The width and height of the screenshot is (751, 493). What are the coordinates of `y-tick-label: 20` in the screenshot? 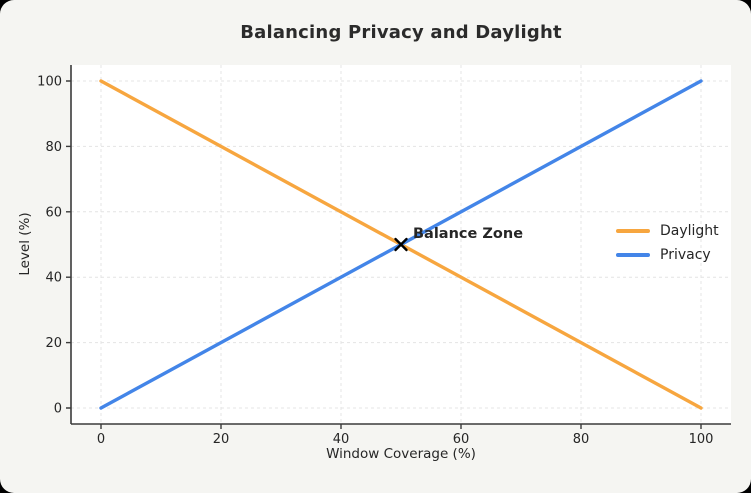 It's located at (53, 343).